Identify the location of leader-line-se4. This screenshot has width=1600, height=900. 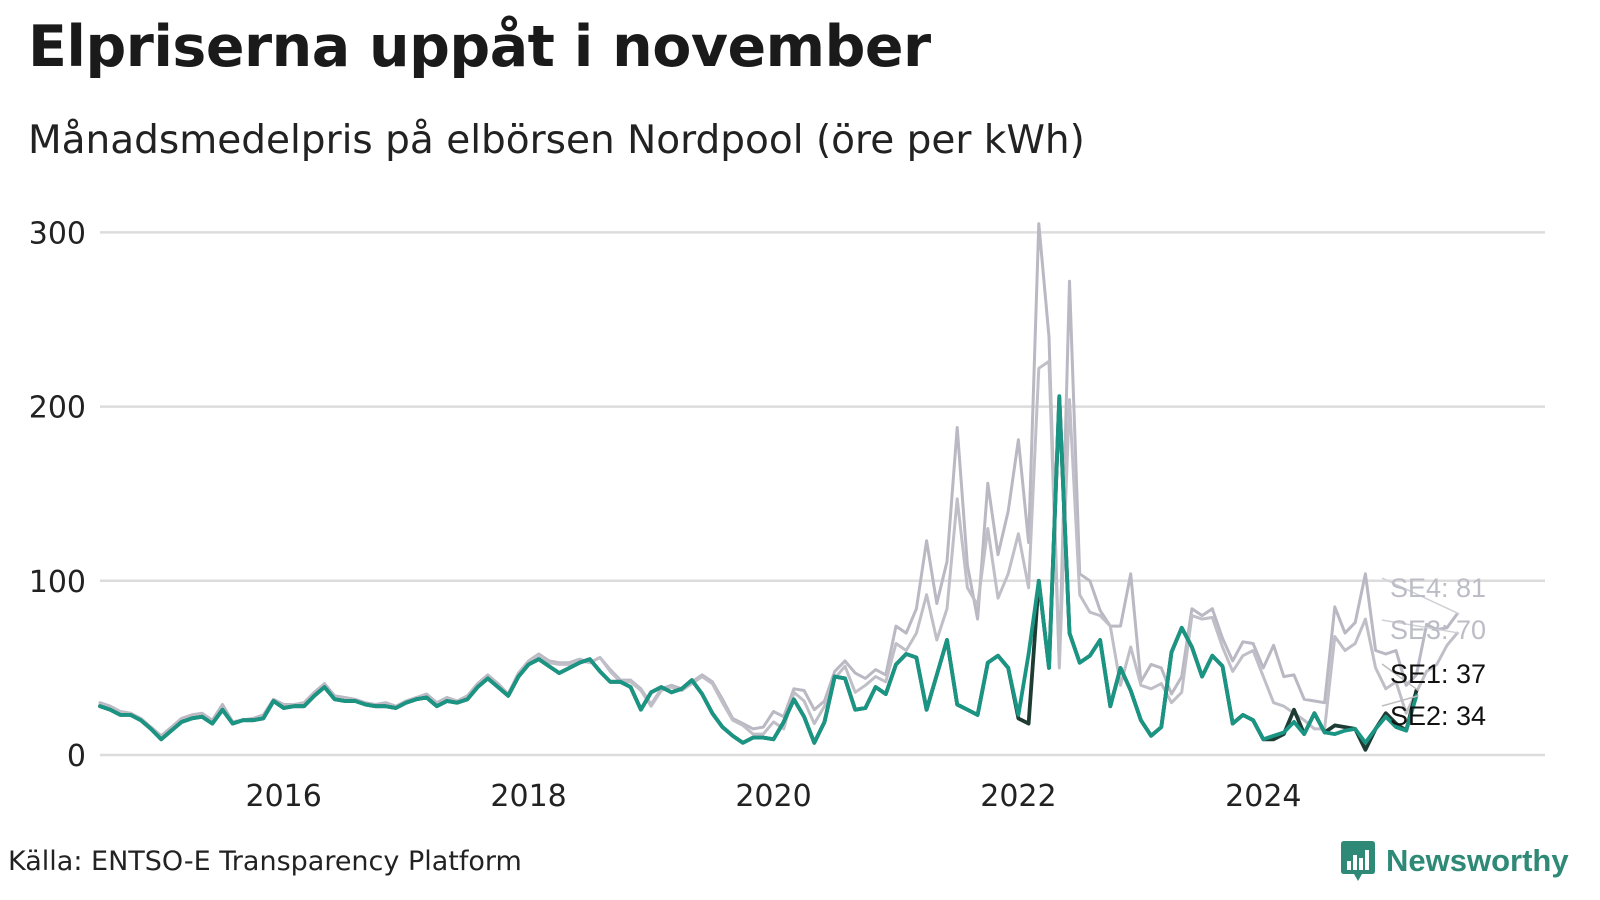
(1420, 596).